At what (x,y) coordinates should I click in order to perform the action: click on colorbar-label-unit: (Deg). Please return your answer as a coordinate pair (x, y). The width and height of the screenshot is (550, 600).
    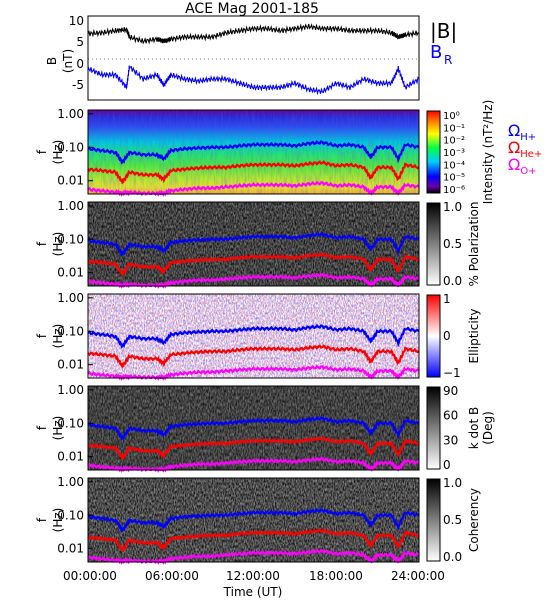
    Looking at the image, I should click on (488, 428).